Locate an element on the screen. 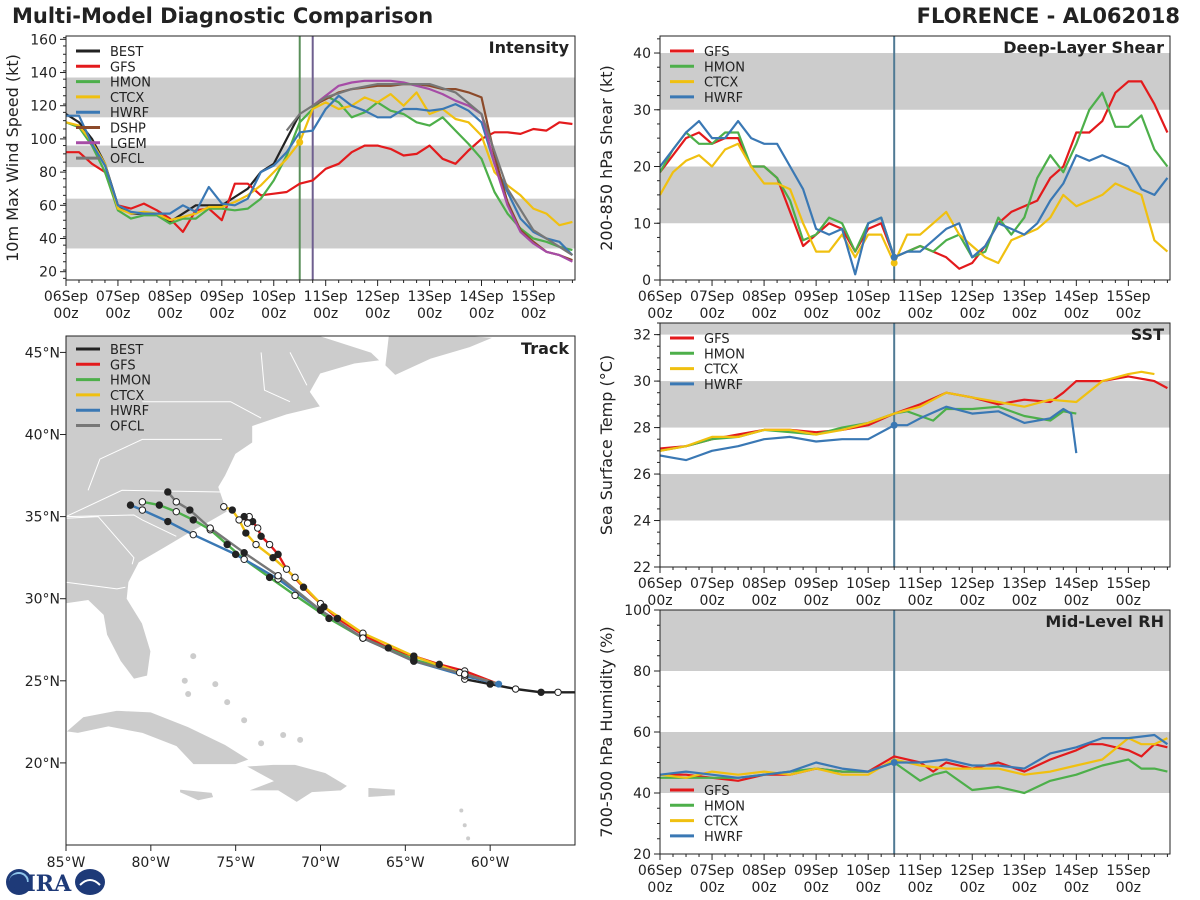  track-lat-label: 25°N is located at coordinates (42, 682).